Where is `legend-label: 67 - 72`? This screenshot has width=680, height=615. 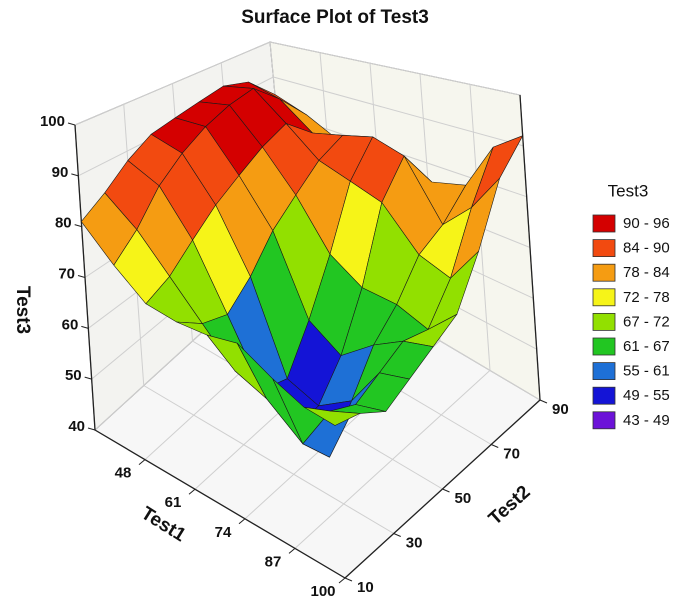 legend-label: 67 - 72 is located at coordinates (646, 321).